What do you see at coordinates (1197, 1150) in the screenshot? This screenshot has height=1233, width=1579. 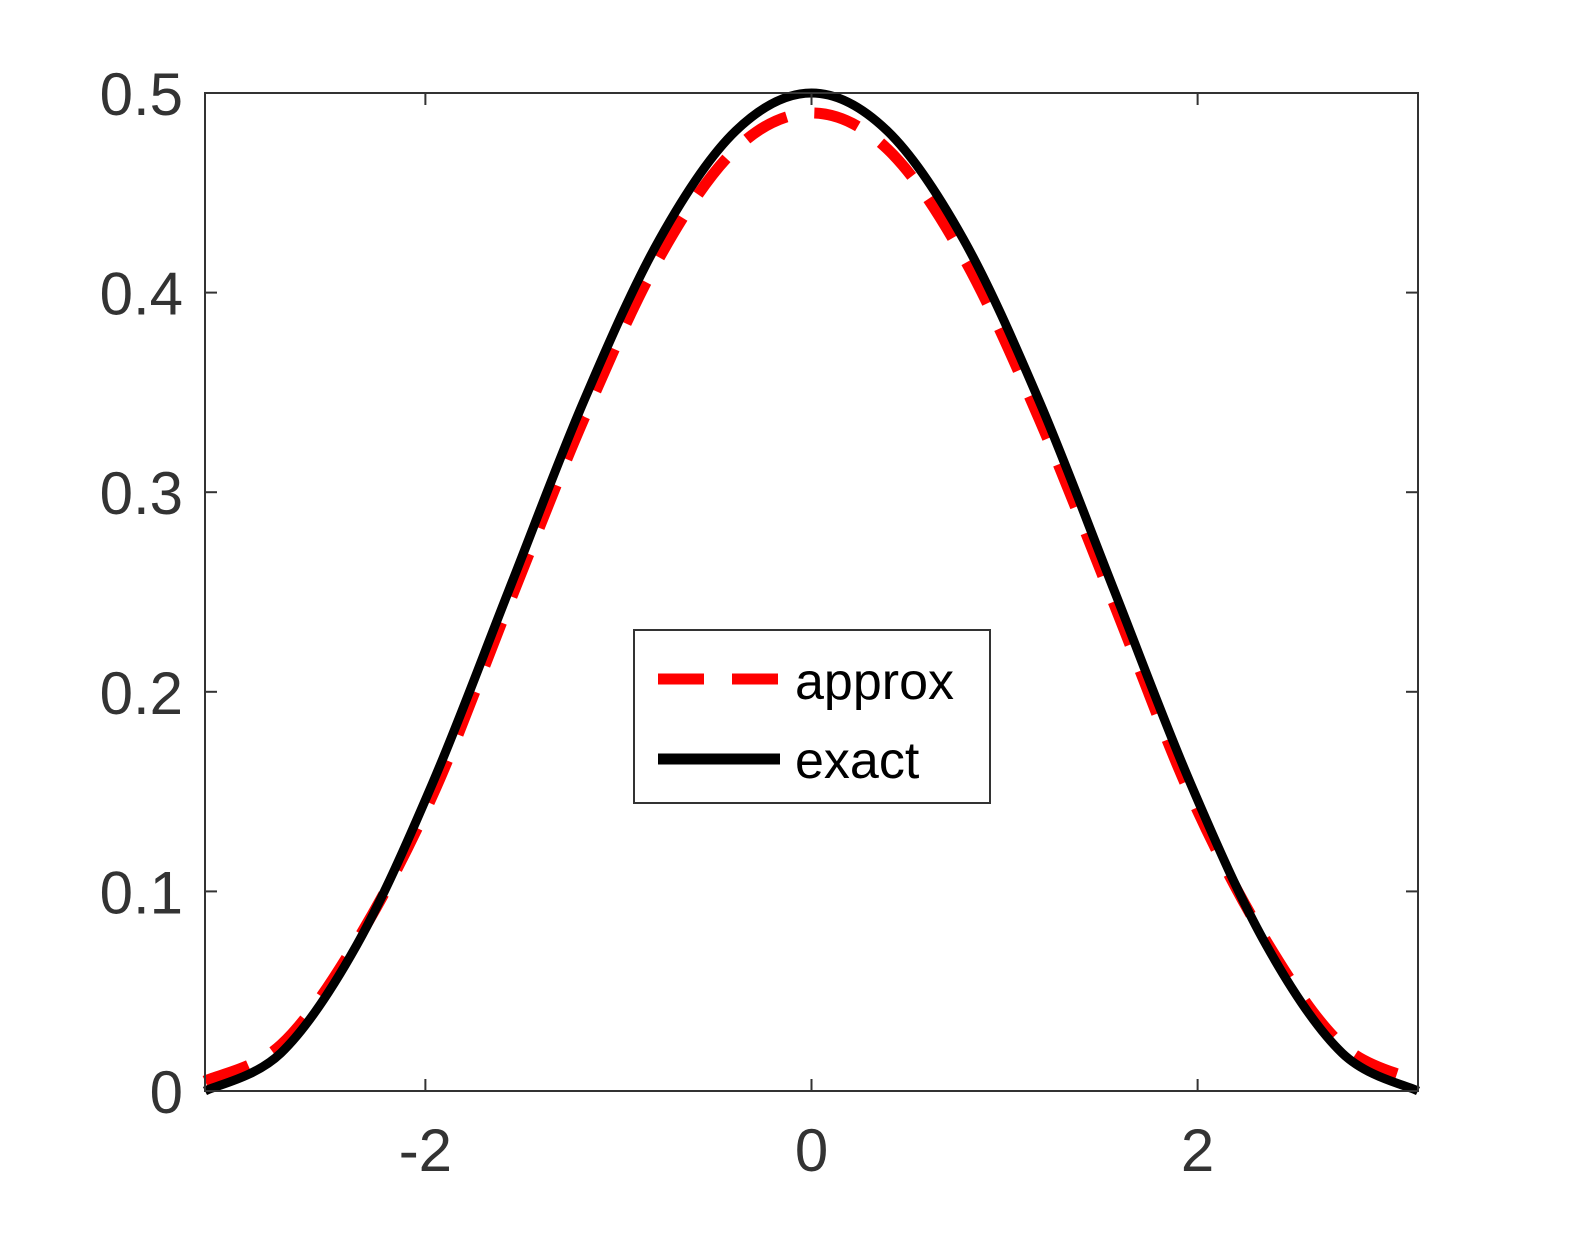 I see `x-tick-label: 2` at bounding box center [1197, 1150].